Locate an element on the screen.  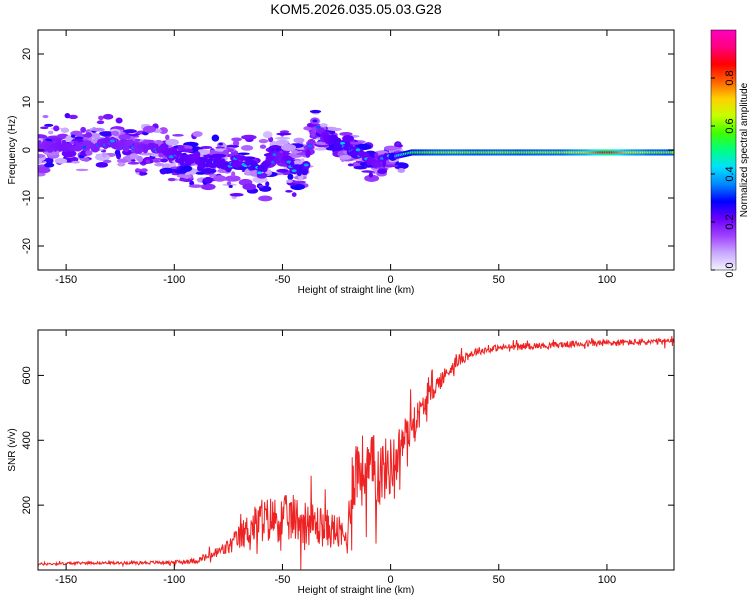
spectrogram-x-tick-label: -50 is located at coordinates (282, 280).